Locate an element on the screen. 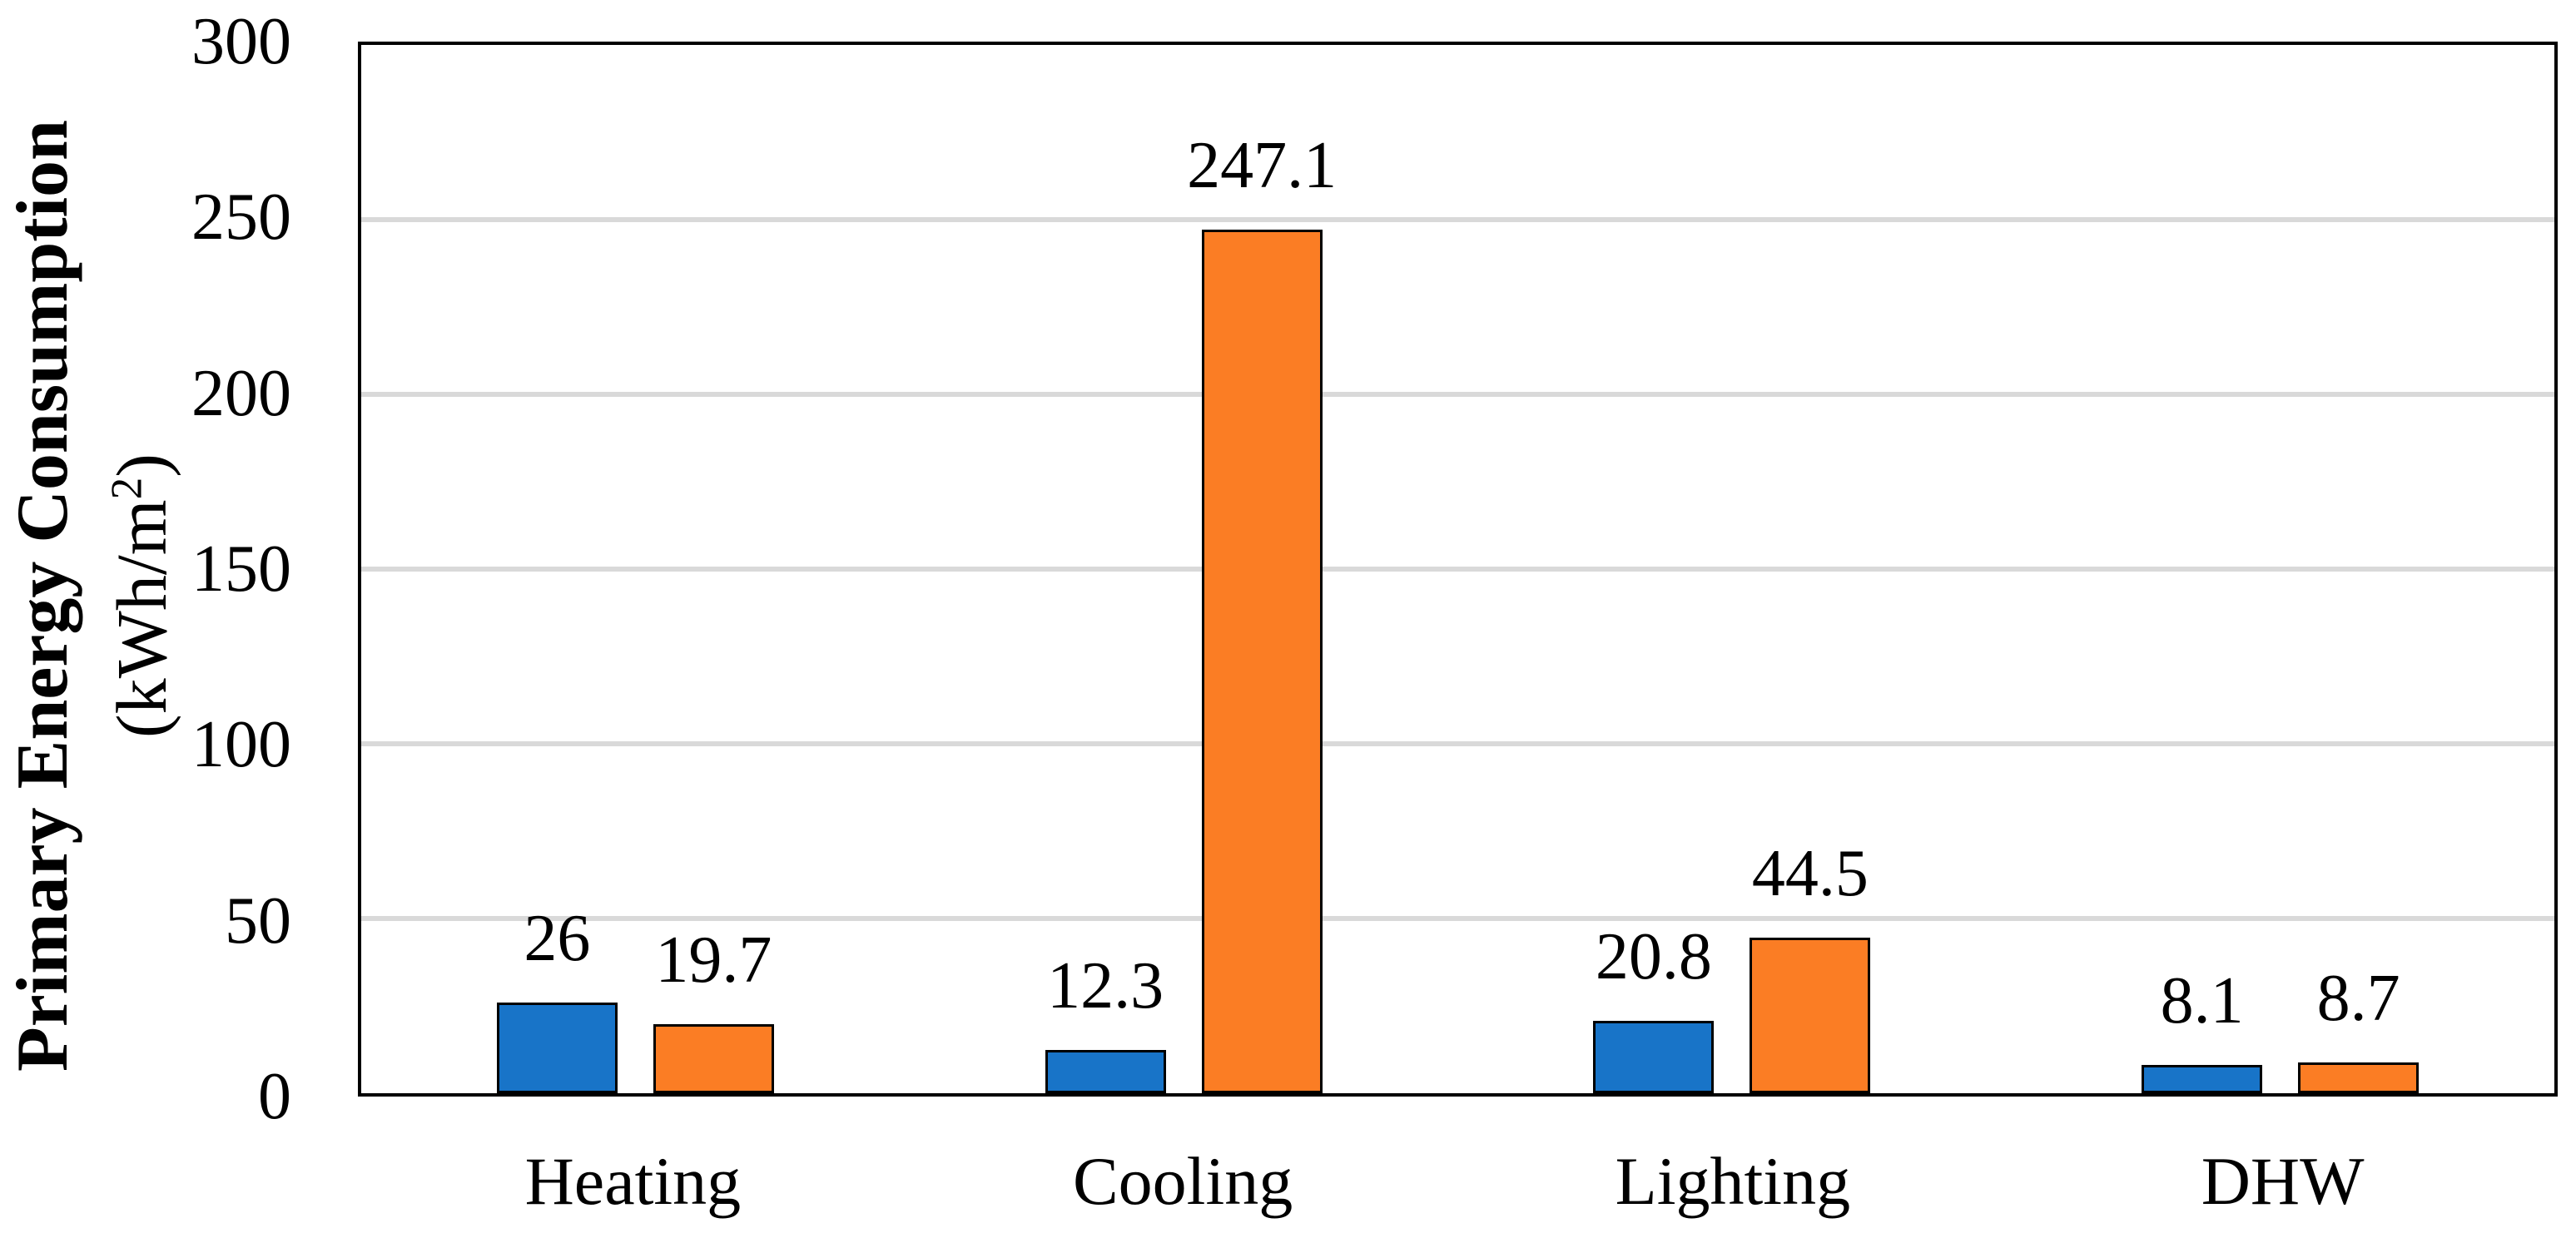 This screenshot has height=1233, width=2576. y-tick-label: 100 is located at coordinates (241, 745).